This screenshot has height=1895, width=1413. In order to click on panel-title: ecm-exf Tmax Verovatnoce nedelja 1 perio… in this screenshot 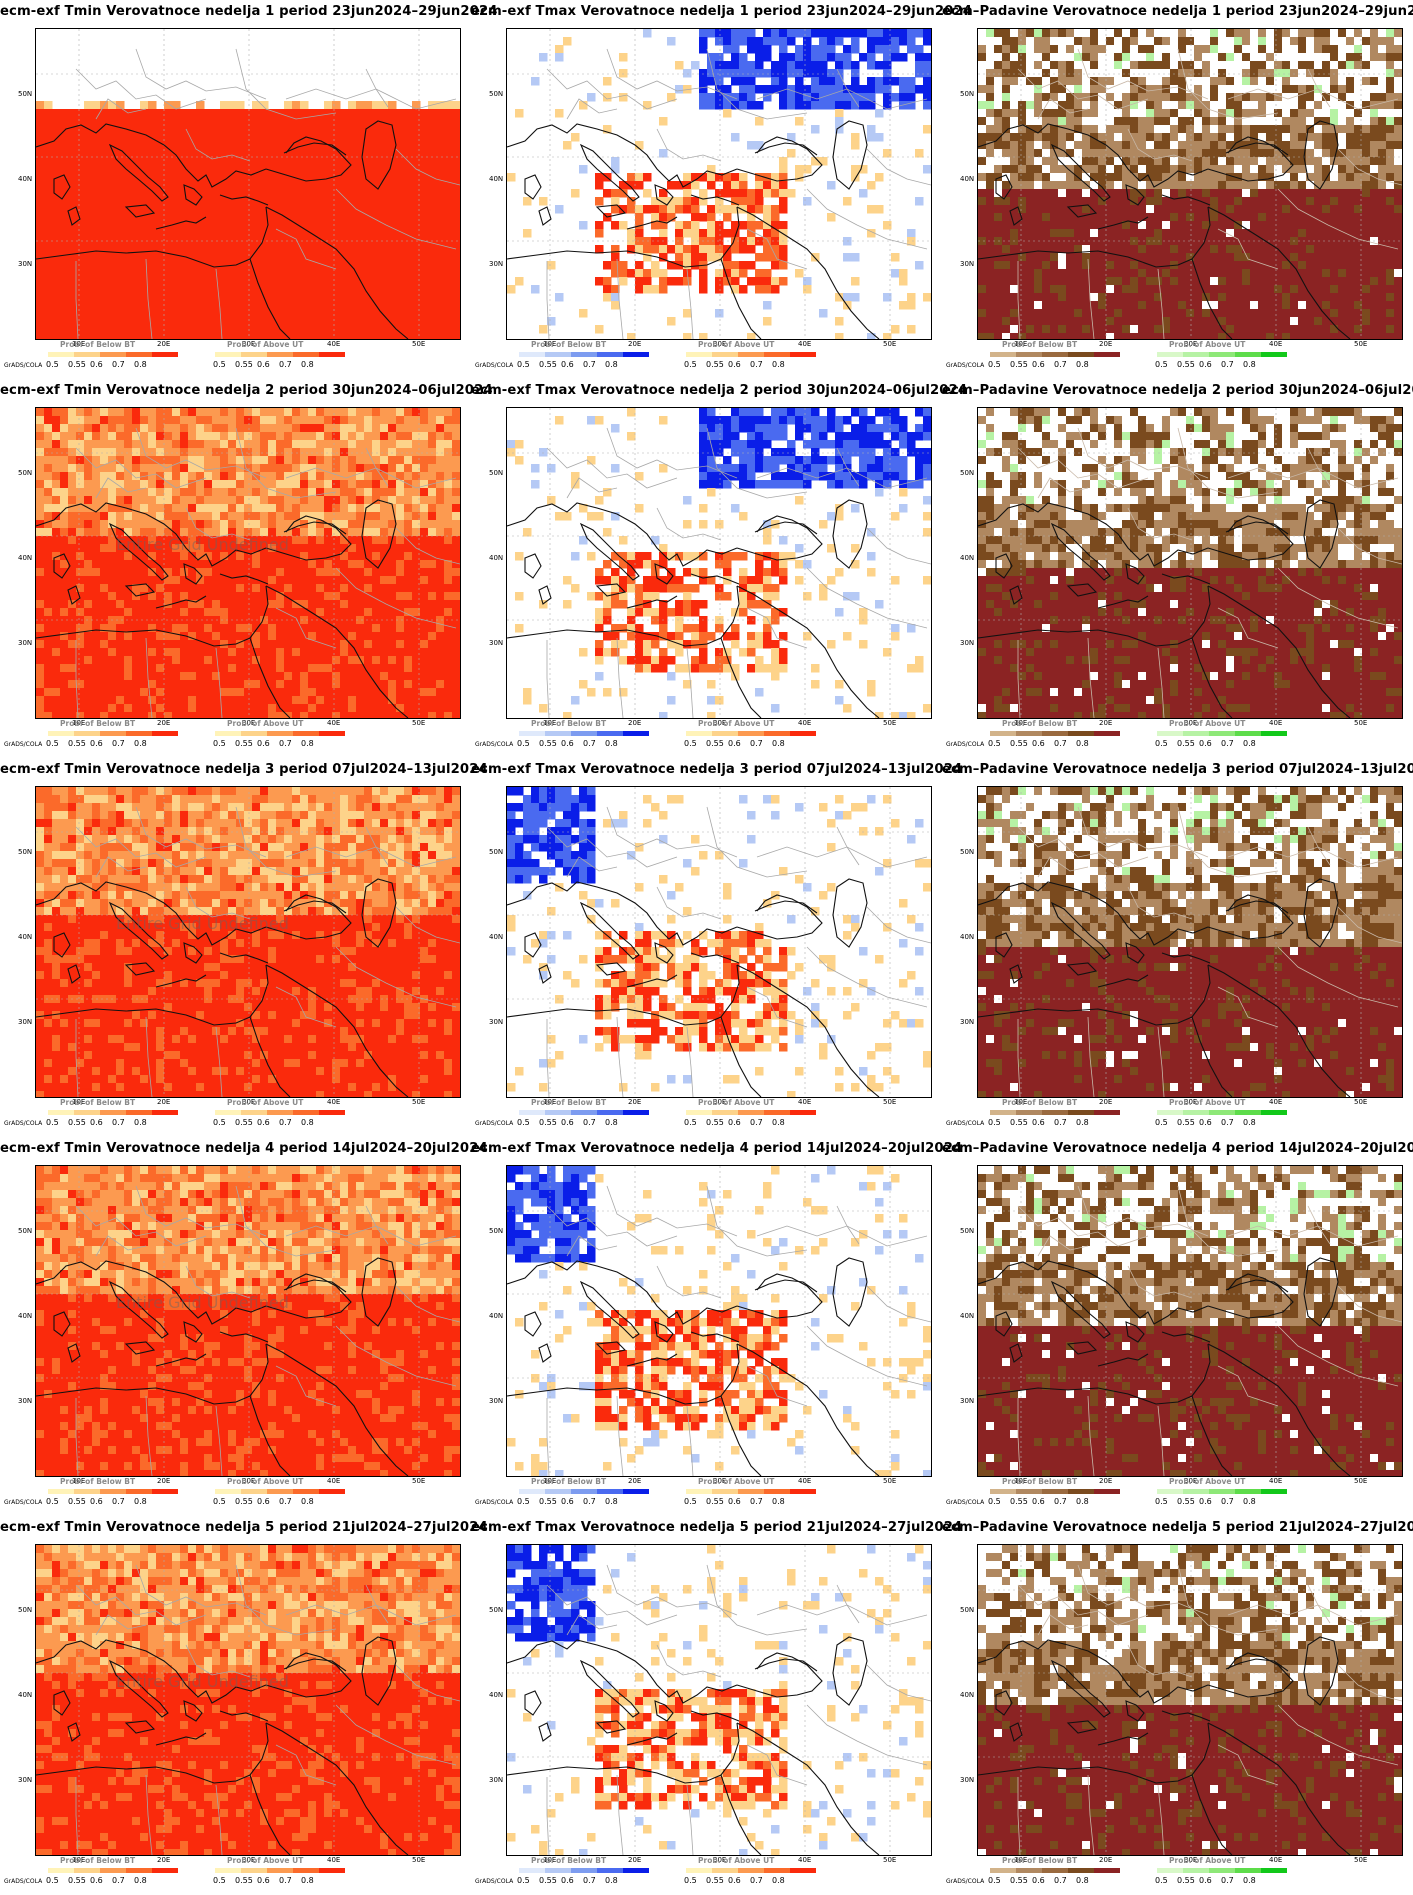, I will do `click(721, 11)`.